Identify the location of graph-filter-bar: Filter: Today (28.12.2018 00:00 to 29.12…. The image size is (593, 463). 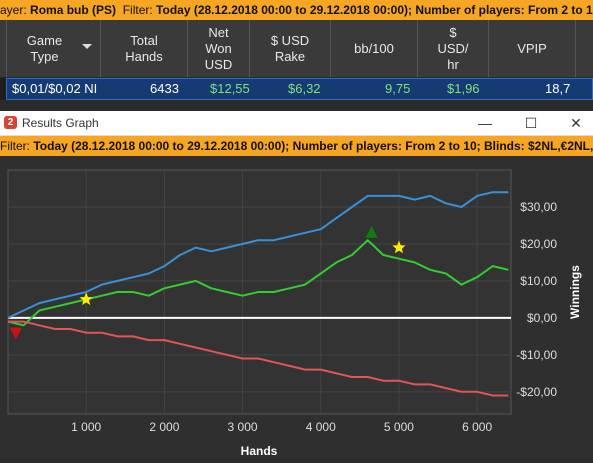
(296, 146).